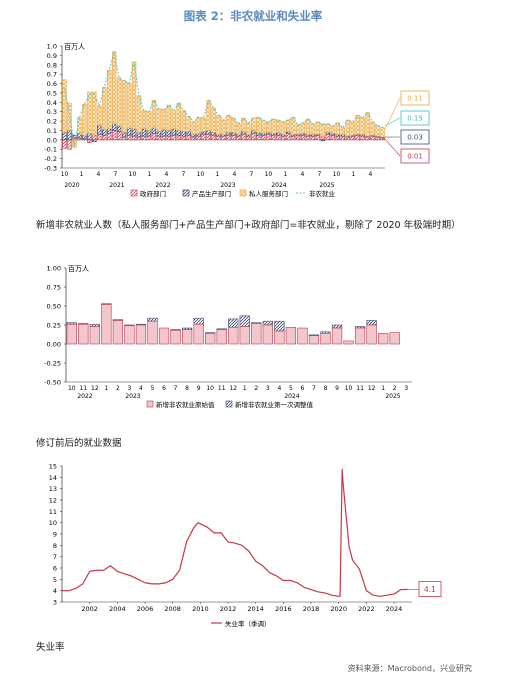  Describe the element at coordinates (52, 112) in the screenshot. I see `y-tick-label: 0.3` at that location.